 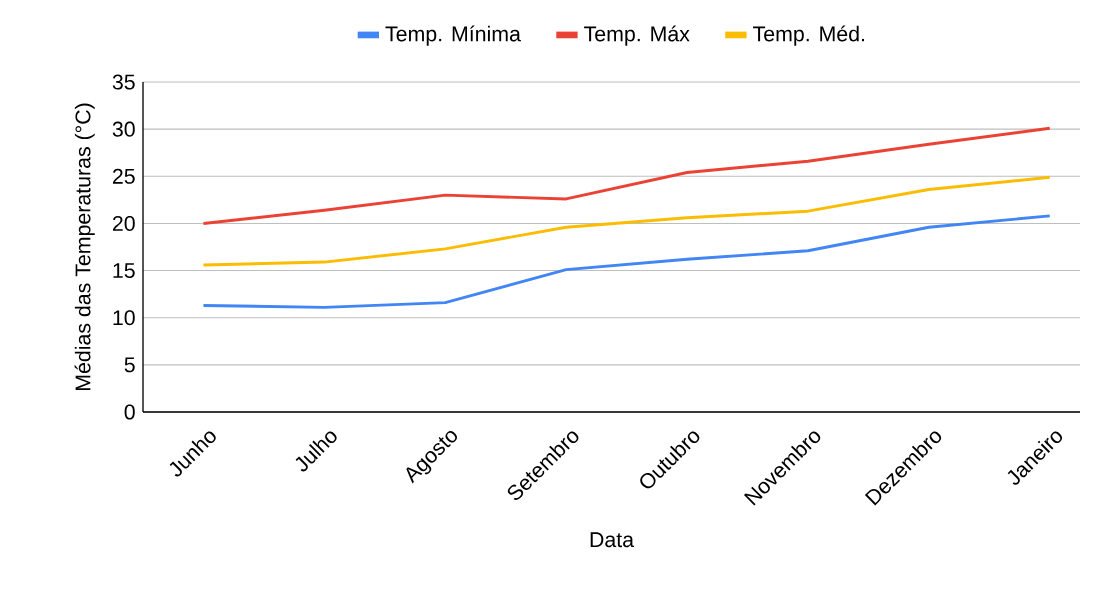 I want to click on legend-label: Temp. Mínima, so click(x=453, y=35).